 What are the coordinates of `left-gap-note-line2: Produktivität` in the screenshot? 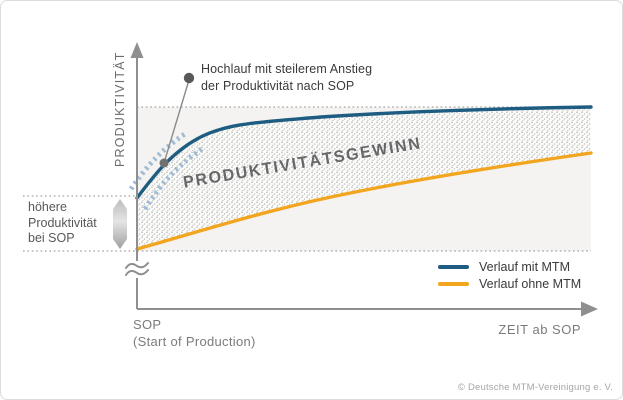 It's located at (62, 222).